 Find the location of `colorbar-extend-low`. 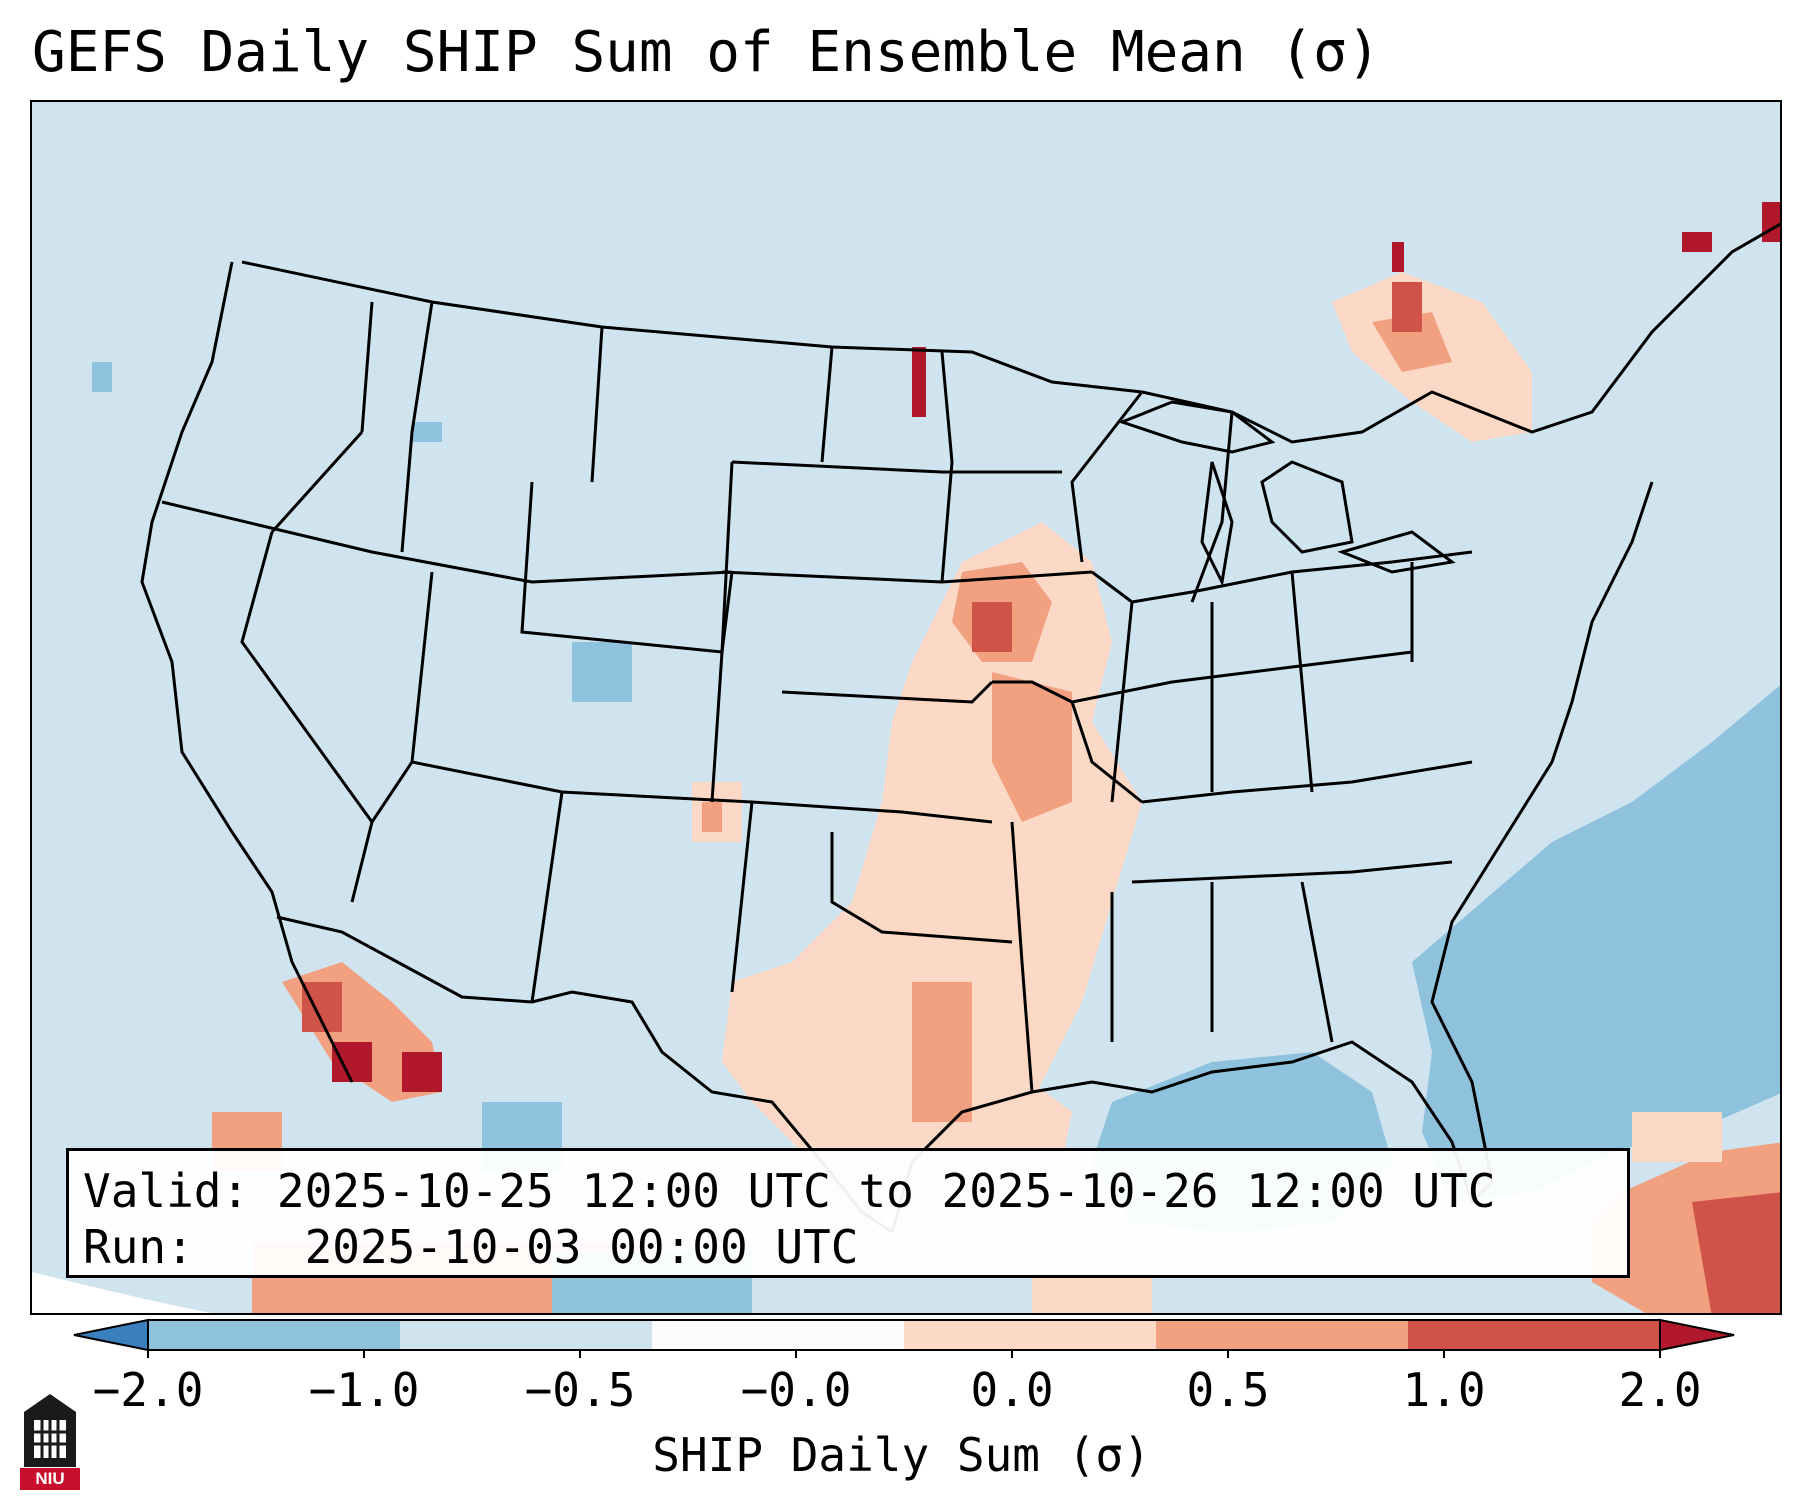

colorbar-extend-low is located at coordinates (111, 1335).